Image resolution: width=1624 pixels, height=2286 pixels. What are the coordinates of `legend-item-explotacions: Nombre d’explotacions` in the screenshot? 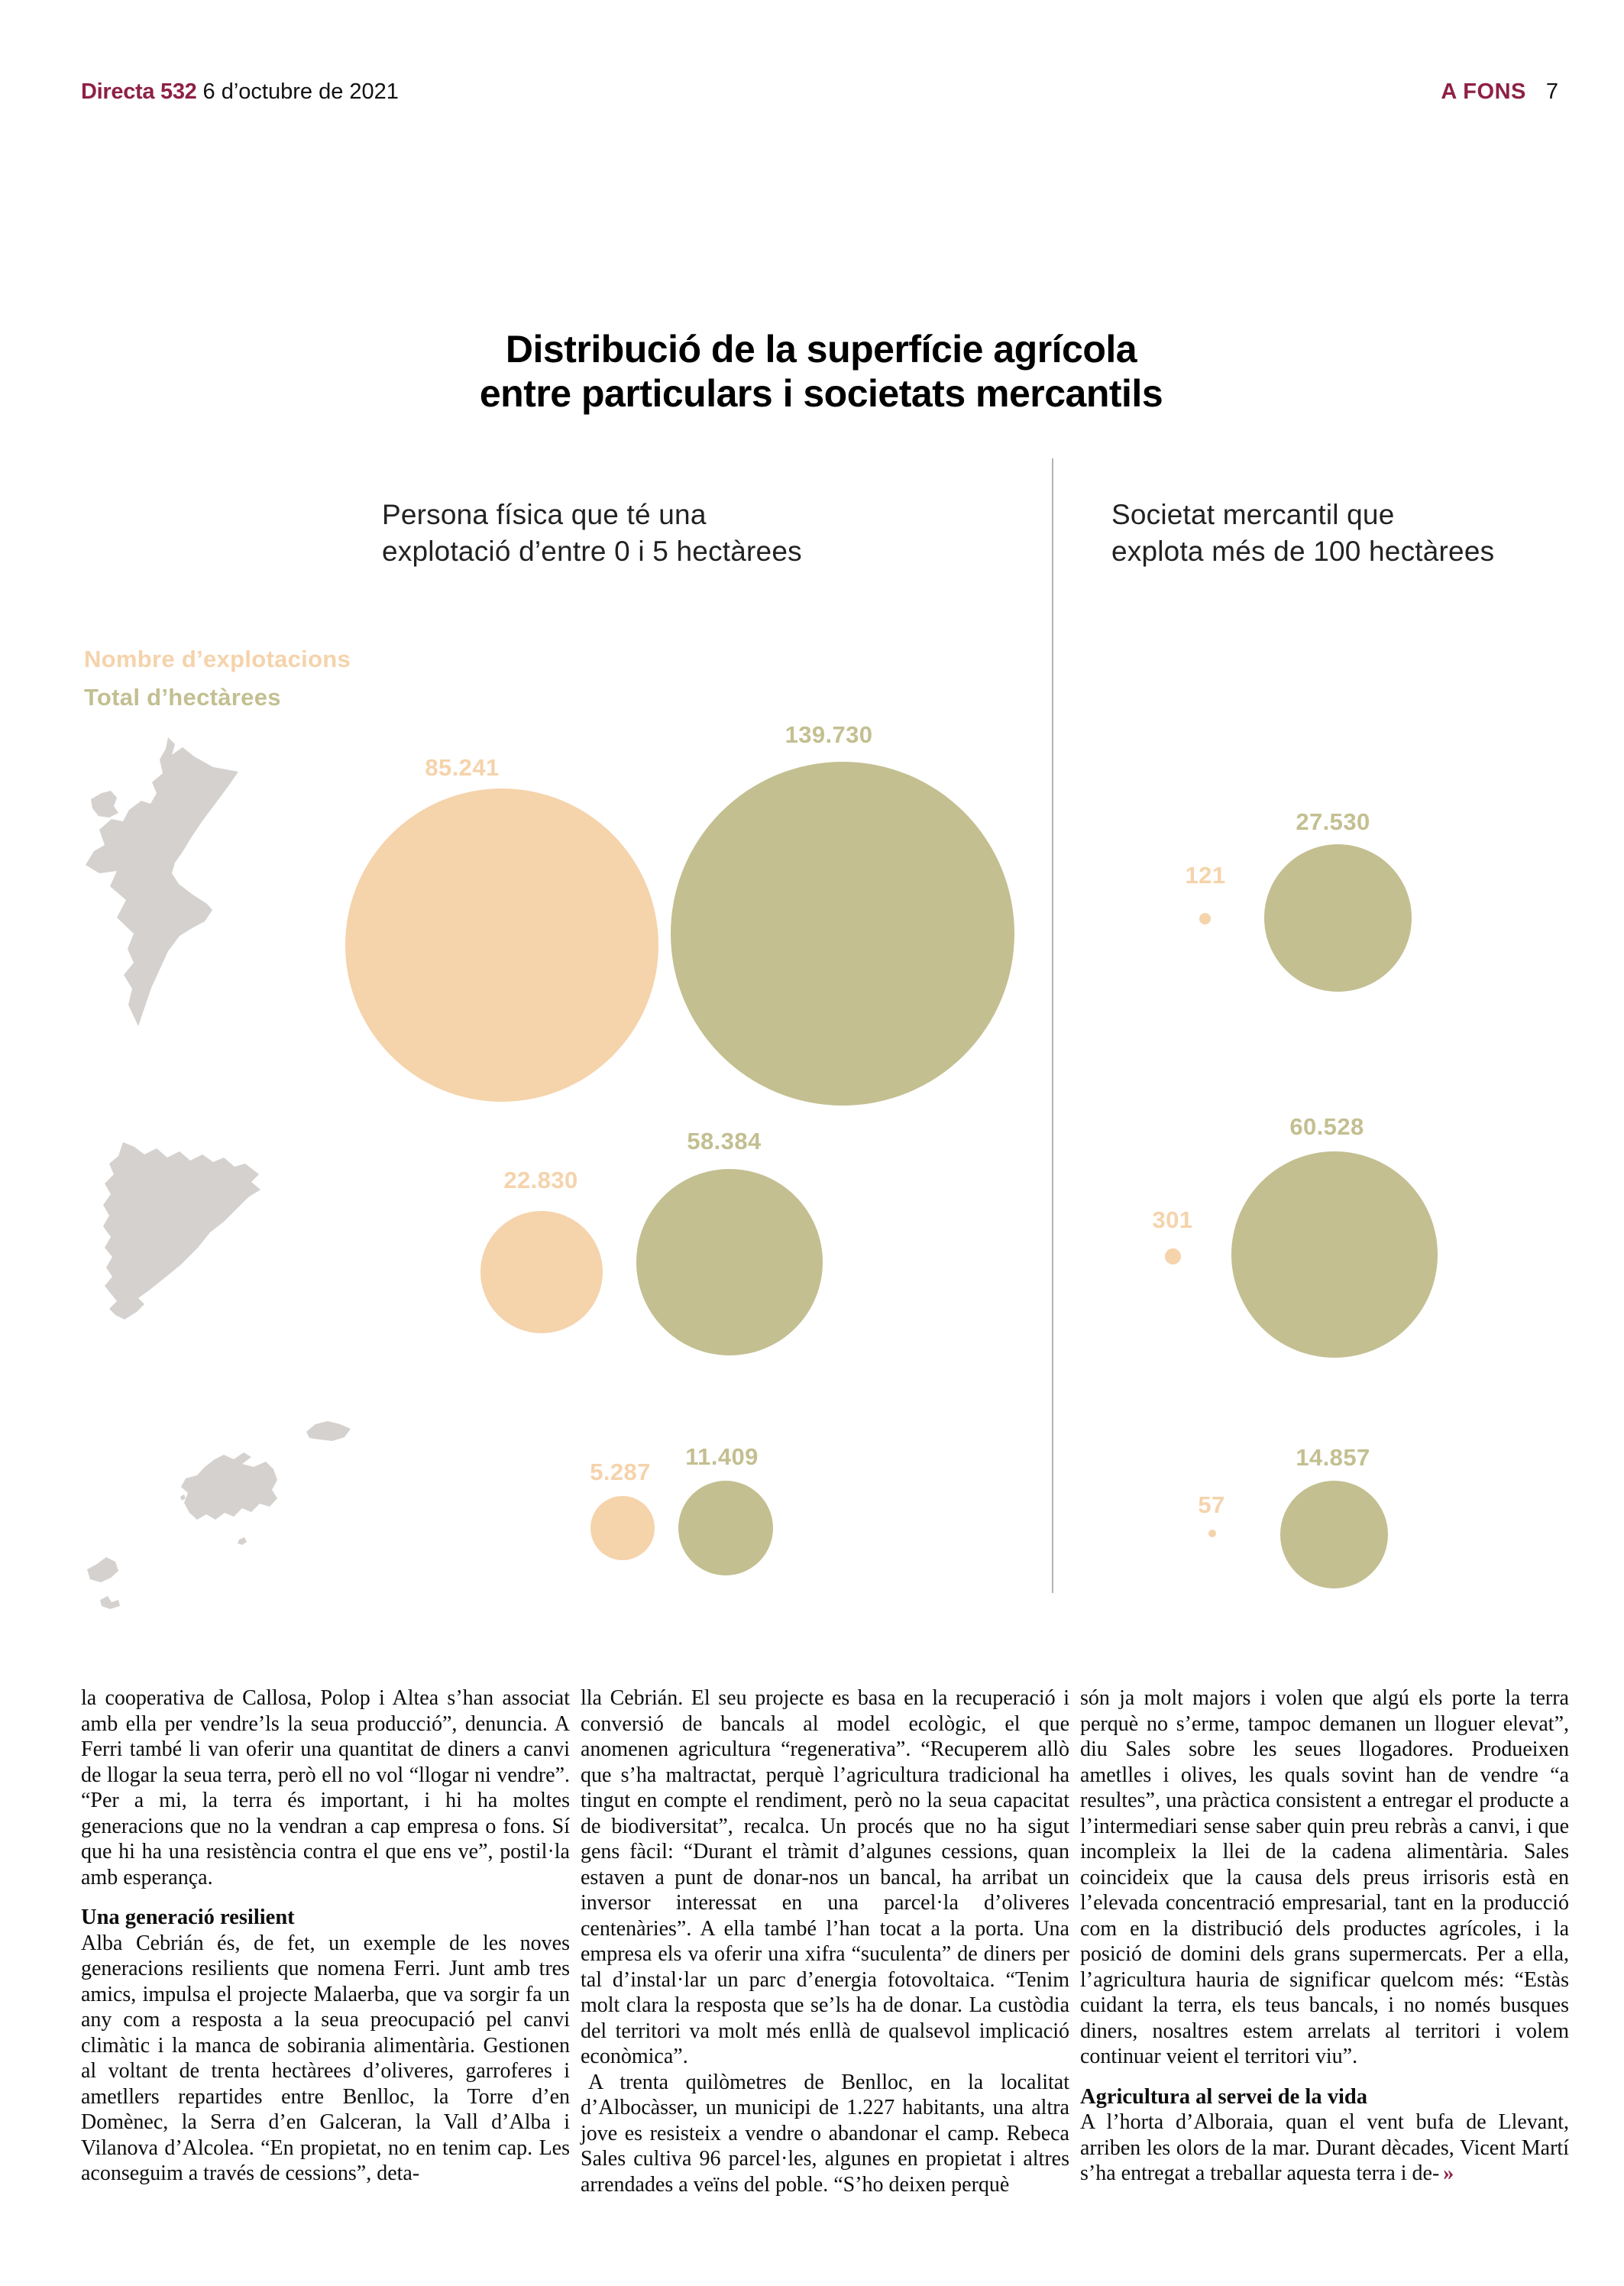 It's located at (217, 659).